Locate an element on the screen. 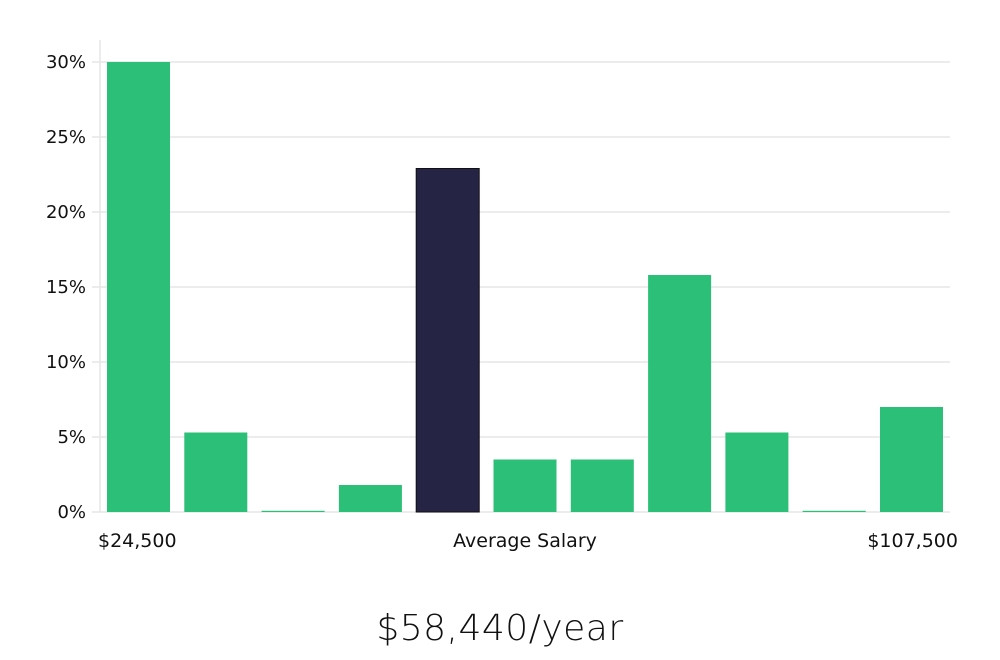  x-axis-title: Average Salary is located at coordinates (525, 541).